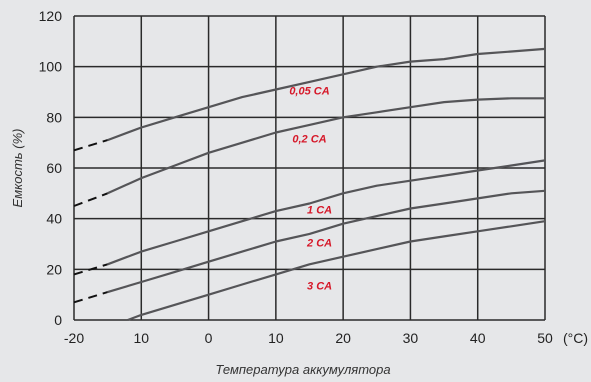 This screenshot has height=382, width=591. Describe the element at coordinates (343, 338) in the screenshot. I see `x-tick-label: 20` at that location.